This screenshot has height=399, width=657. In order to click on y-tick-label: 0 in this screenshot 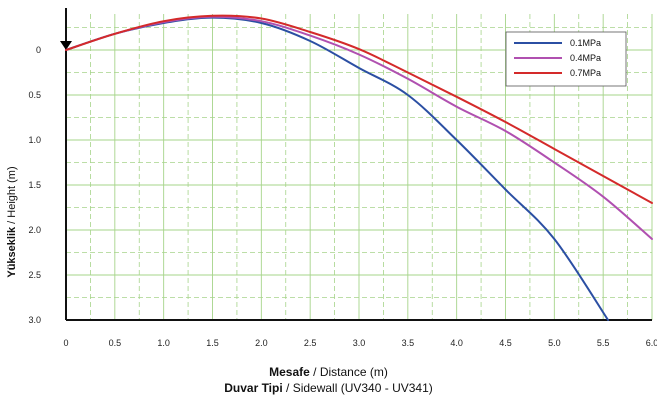, I will do `click(38, 50)`.